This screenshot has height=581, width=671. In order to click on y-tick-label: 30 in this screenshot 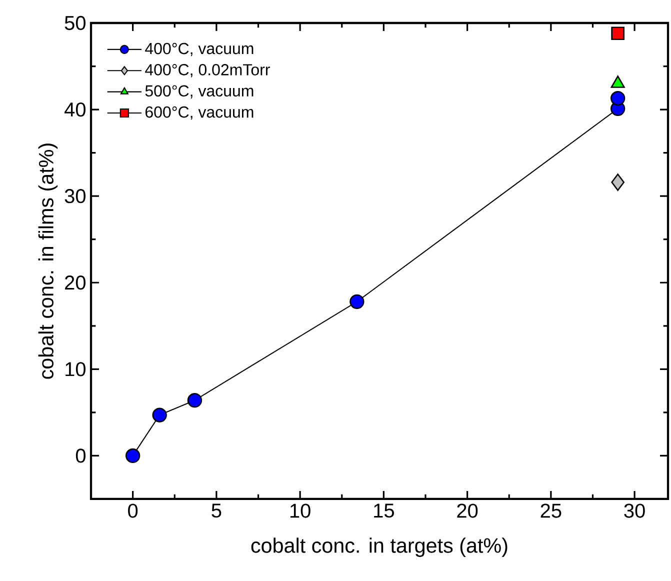, I will do `click(75, 196)`.